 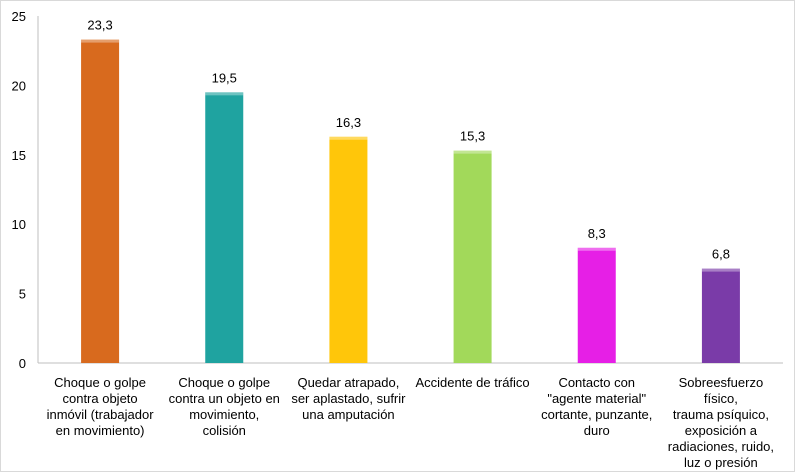 I want to click on data-label: 6,8, so click(x=721, y=254).